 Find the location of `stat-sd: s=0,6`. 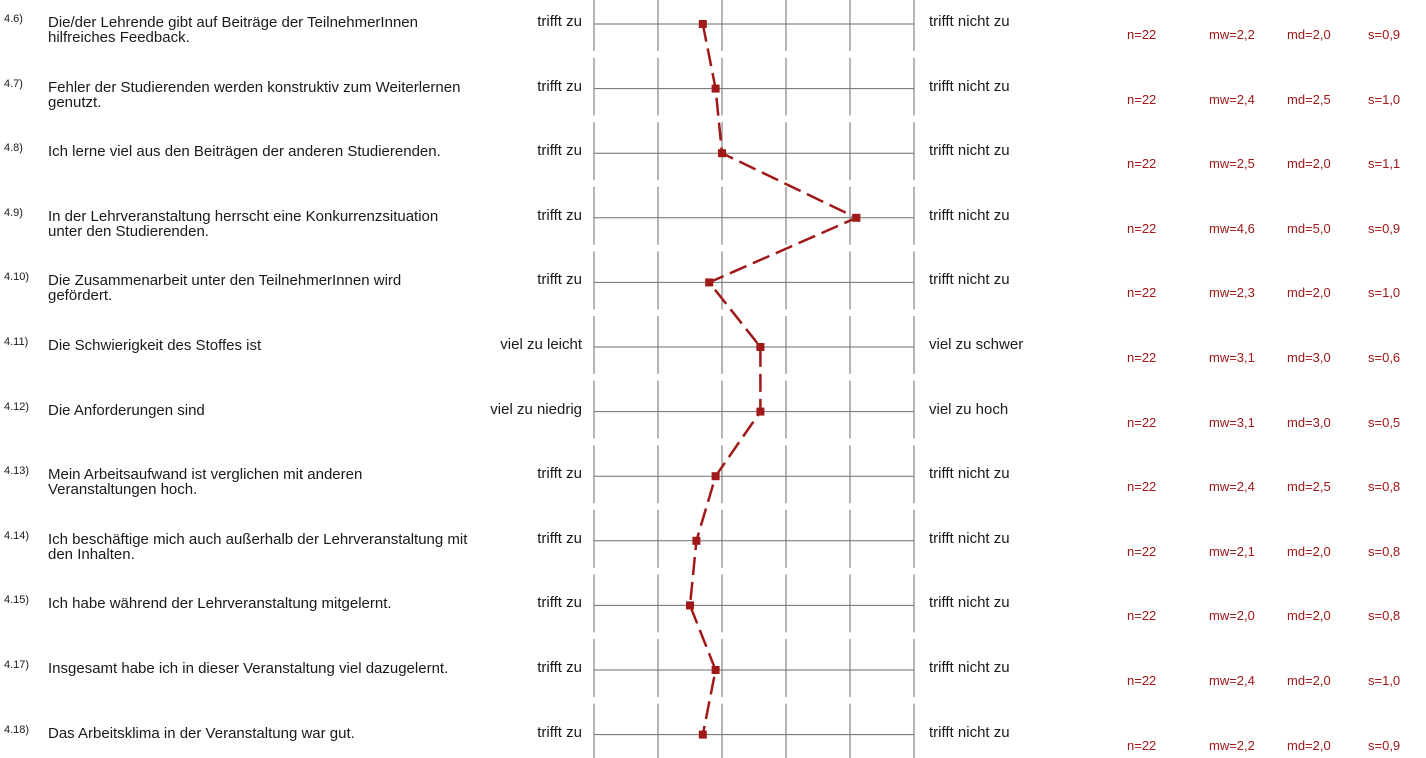

stat-sd: s=0,6 is located at coordinates (1384, 357).